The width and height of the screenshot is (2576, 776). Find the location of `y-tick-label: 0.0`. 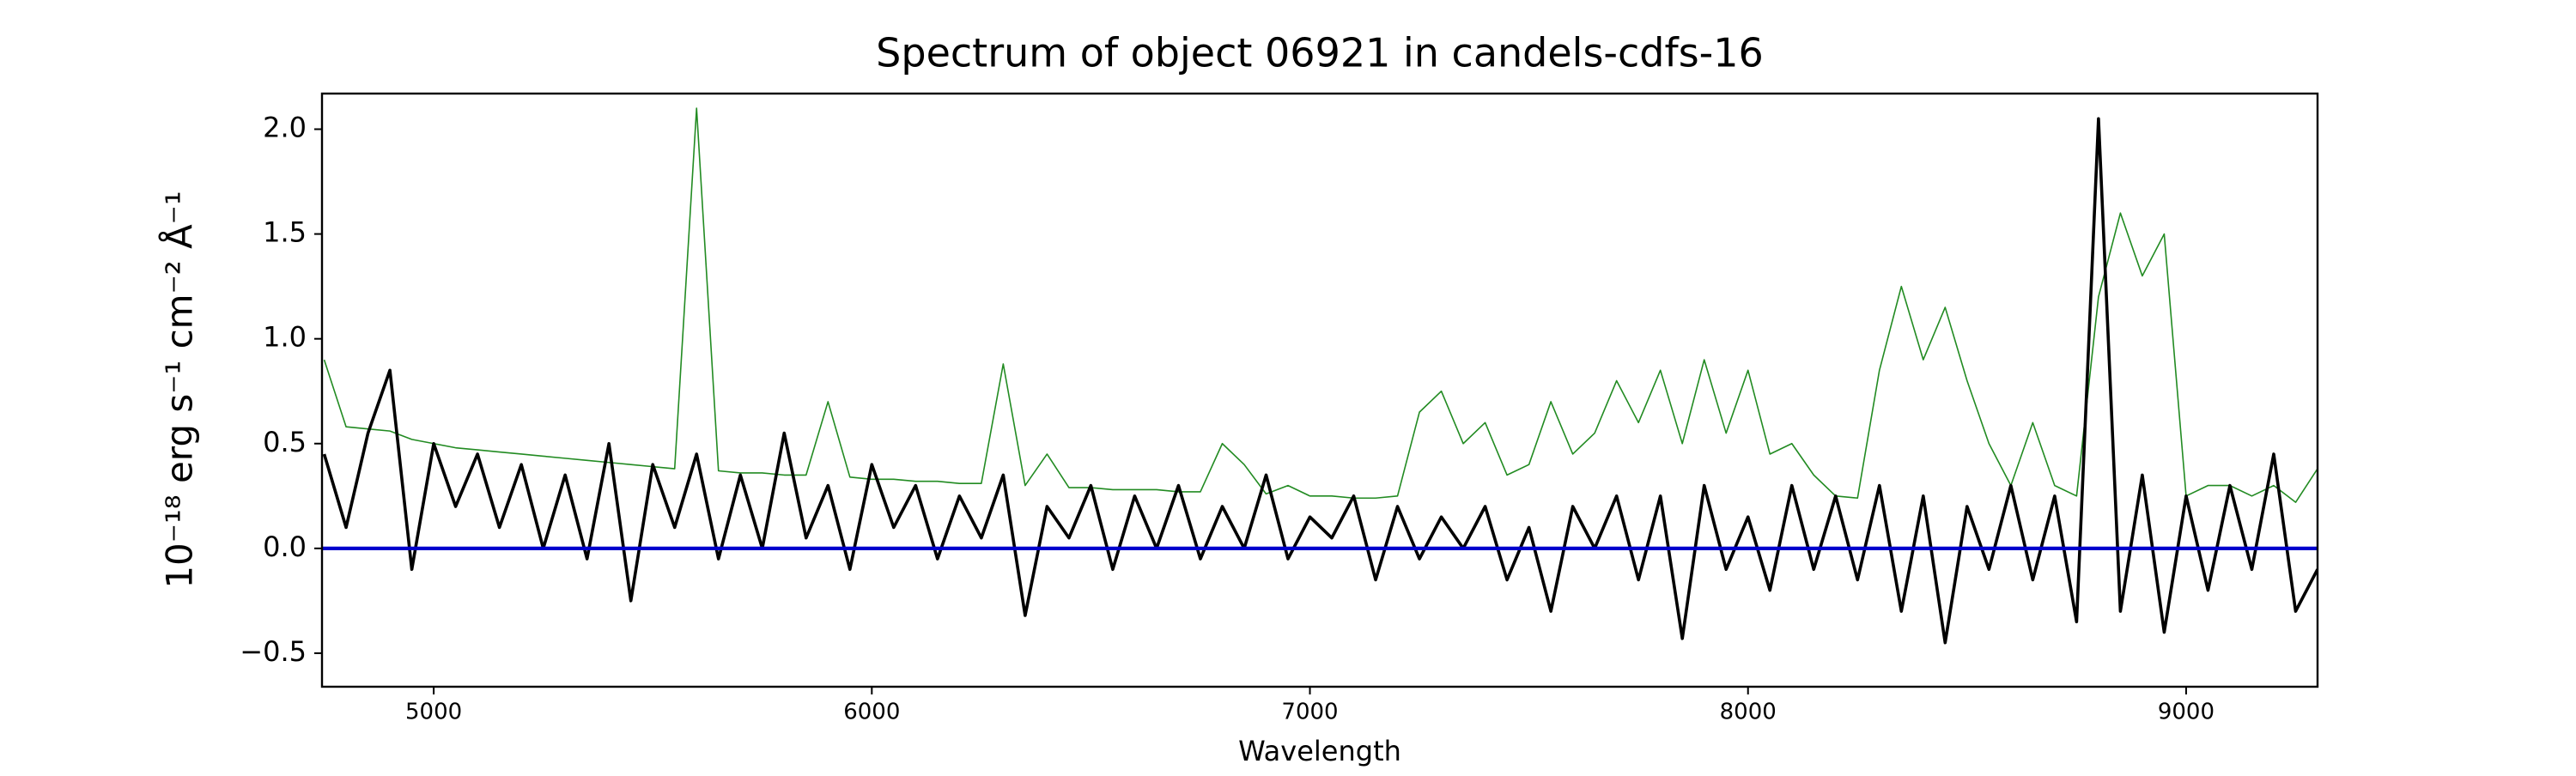

y-tick-label: 0.0 is located at coordinates (285, 546).